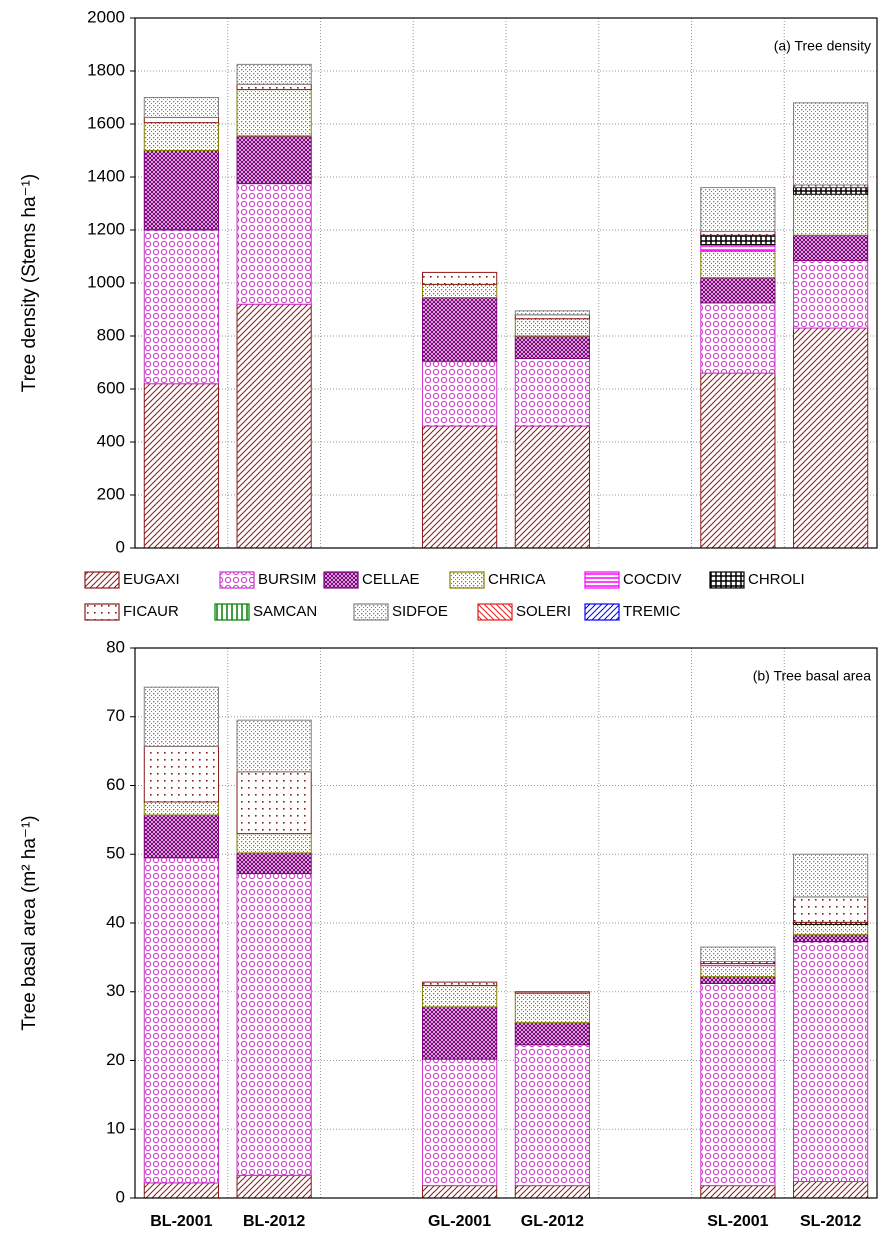  I want to click on x-tick-label: BL-2001, so click(181, 1221).